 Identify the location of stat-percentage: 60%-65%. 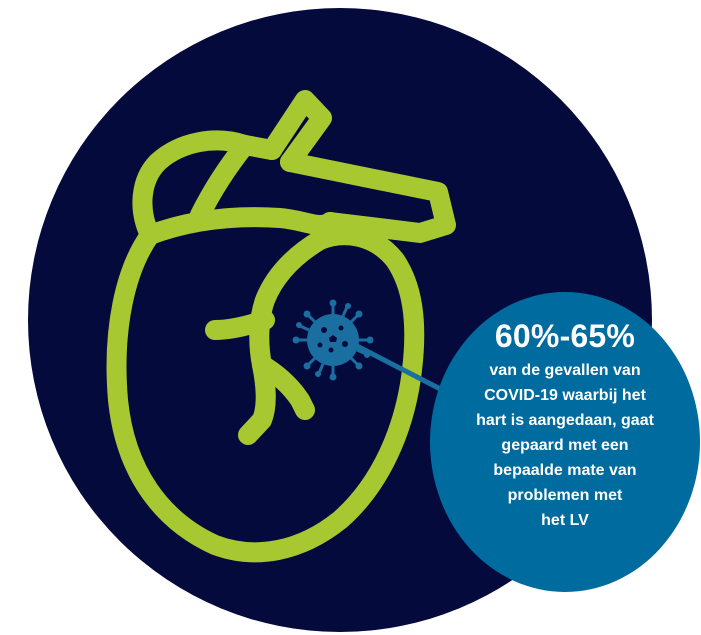
(565, 336).